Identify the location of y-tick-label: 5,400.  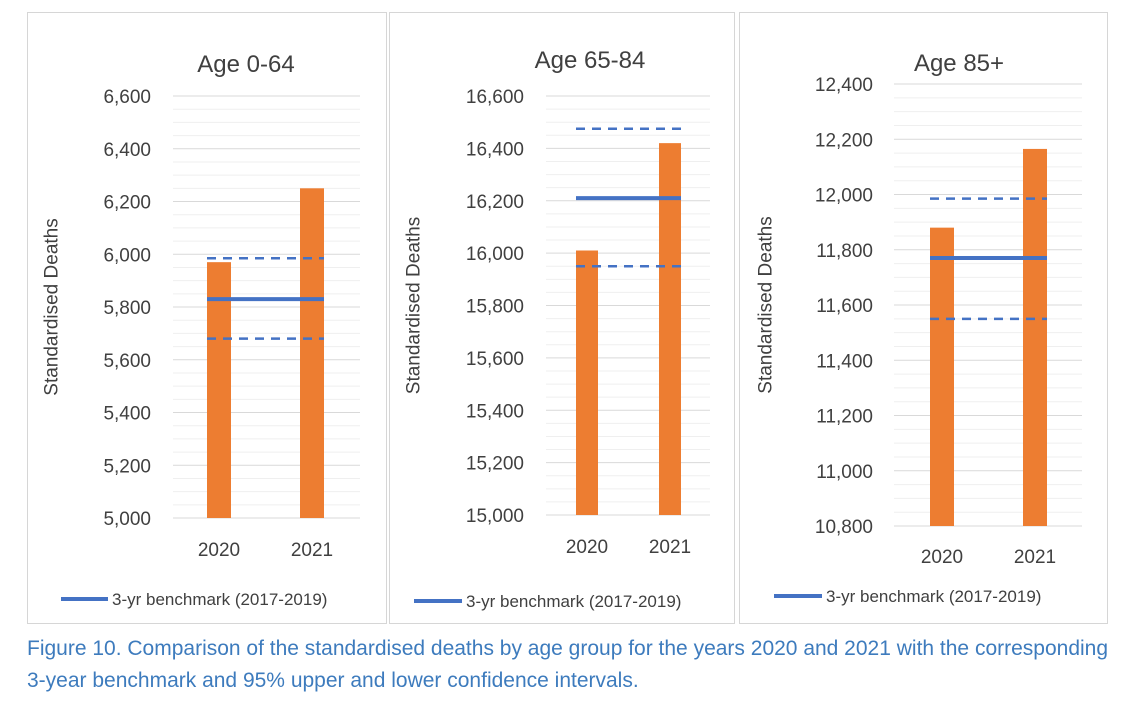
(127, 414).